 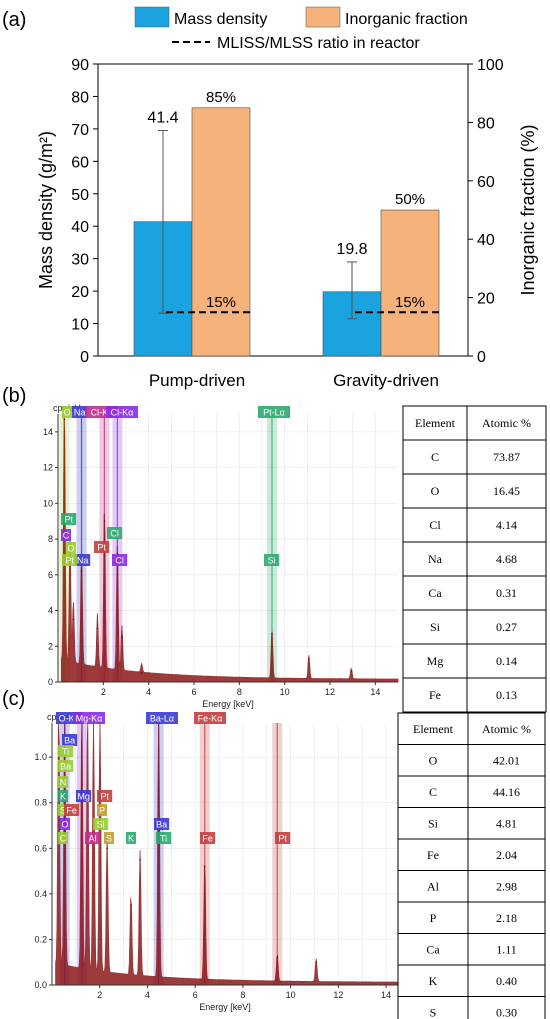 I want to click on table-cell: Cl, so click(x=435, y=525).